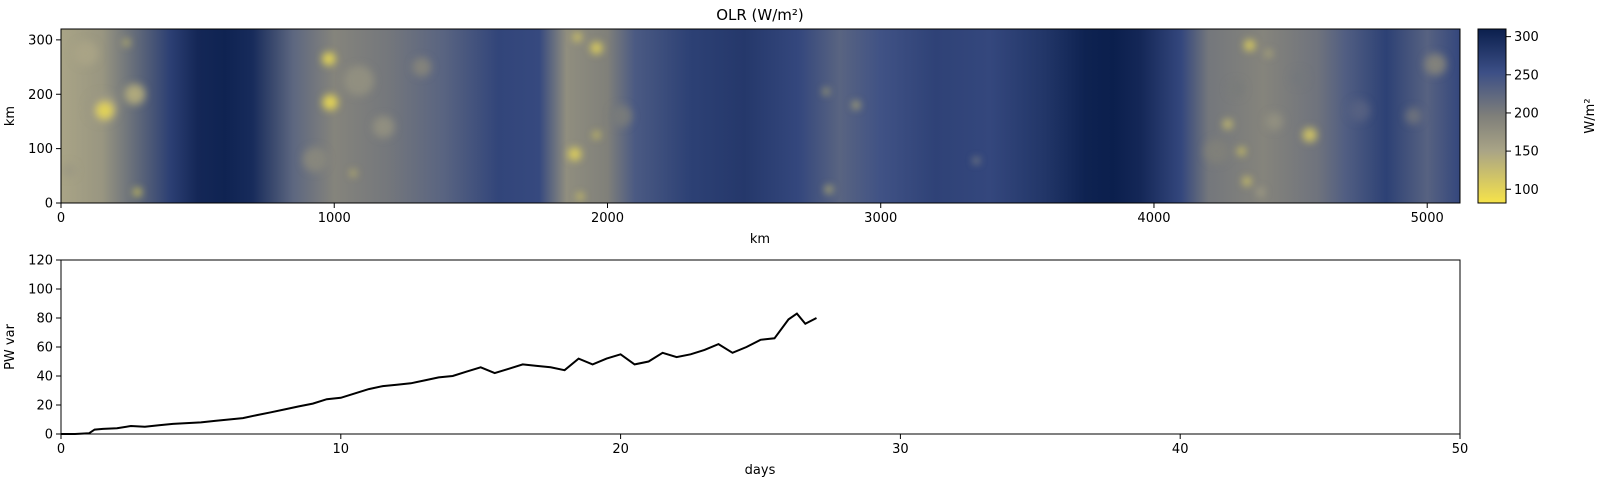 The height and width of the screenshot is (480, 1600). I want to click on colorbar-gradient, so click(1492, 116).